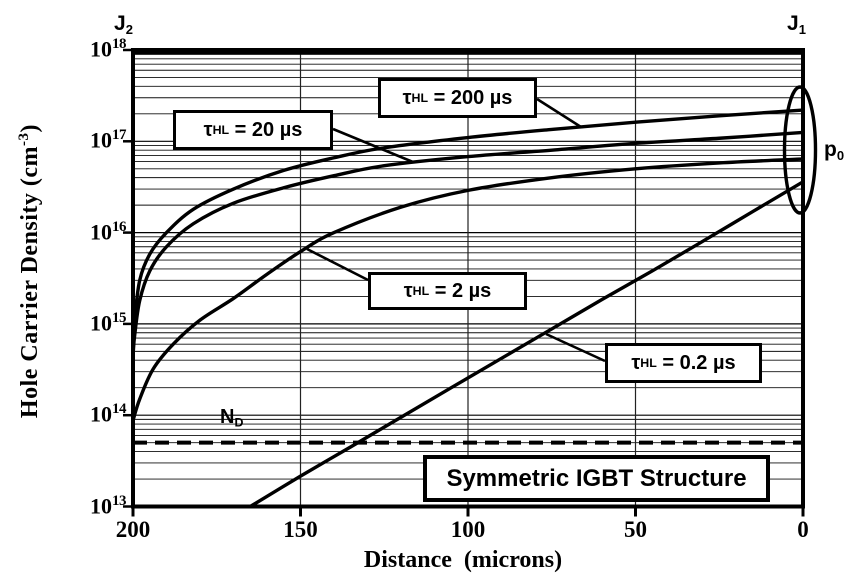  What do you see at coordinates (803, 529) in the screenshot?
I see `x-tick-label: 0` at bounding box center [803, 529].